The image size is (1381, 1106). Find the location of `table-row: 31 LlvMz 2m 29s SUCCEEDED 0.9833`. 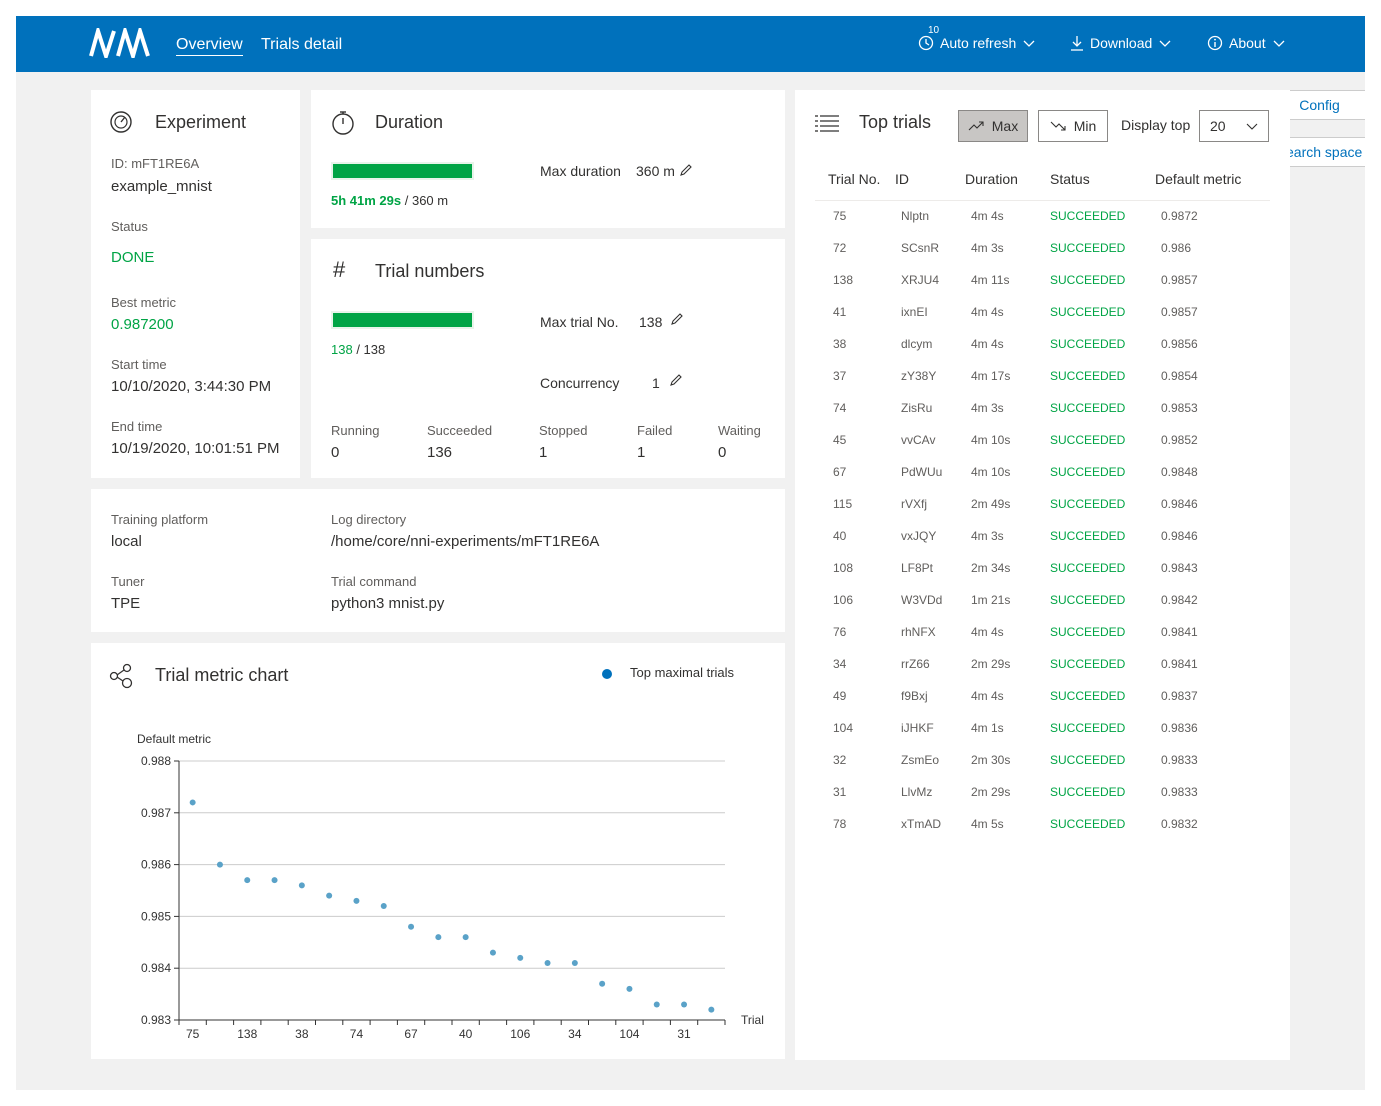

table-row: 31 LlvMz 2m 29s SUCCEEDED 0.9833 is located at coordinates (1042, 792).